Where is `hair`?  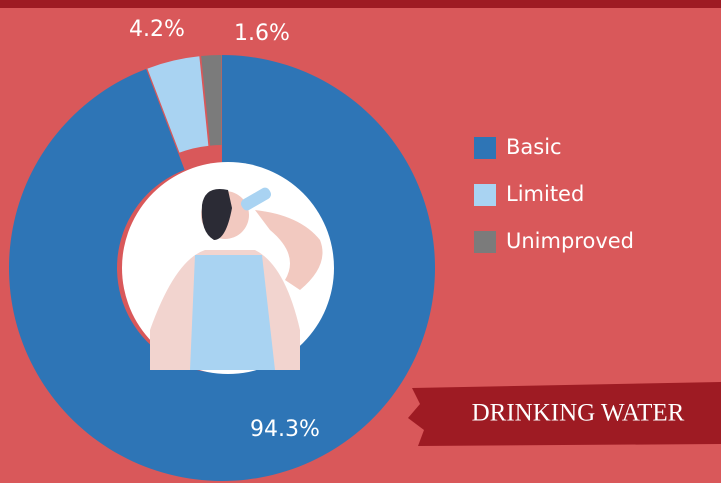
hair is located at coordinates (216, 214).